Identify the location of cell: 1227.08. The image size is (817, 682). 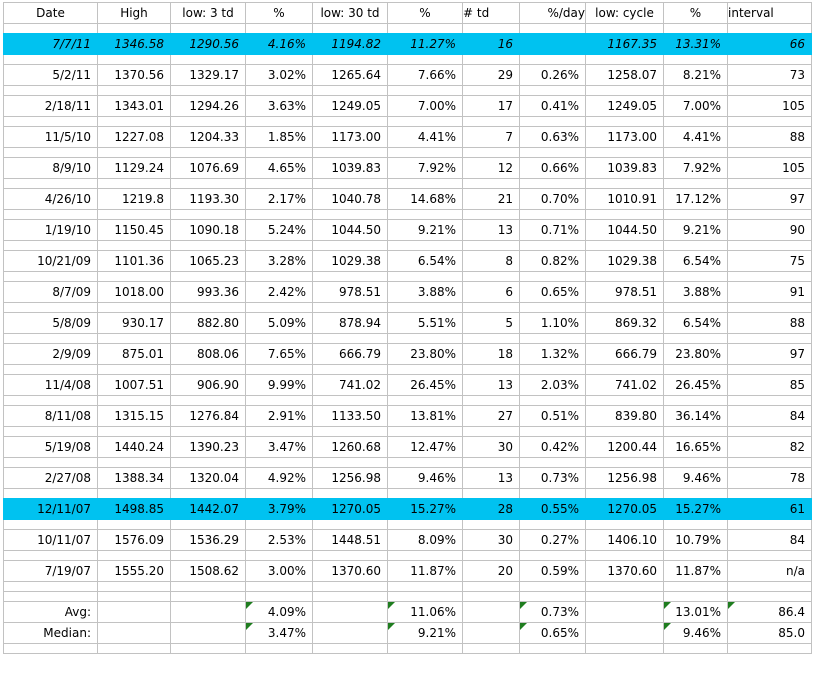
(134, 137).